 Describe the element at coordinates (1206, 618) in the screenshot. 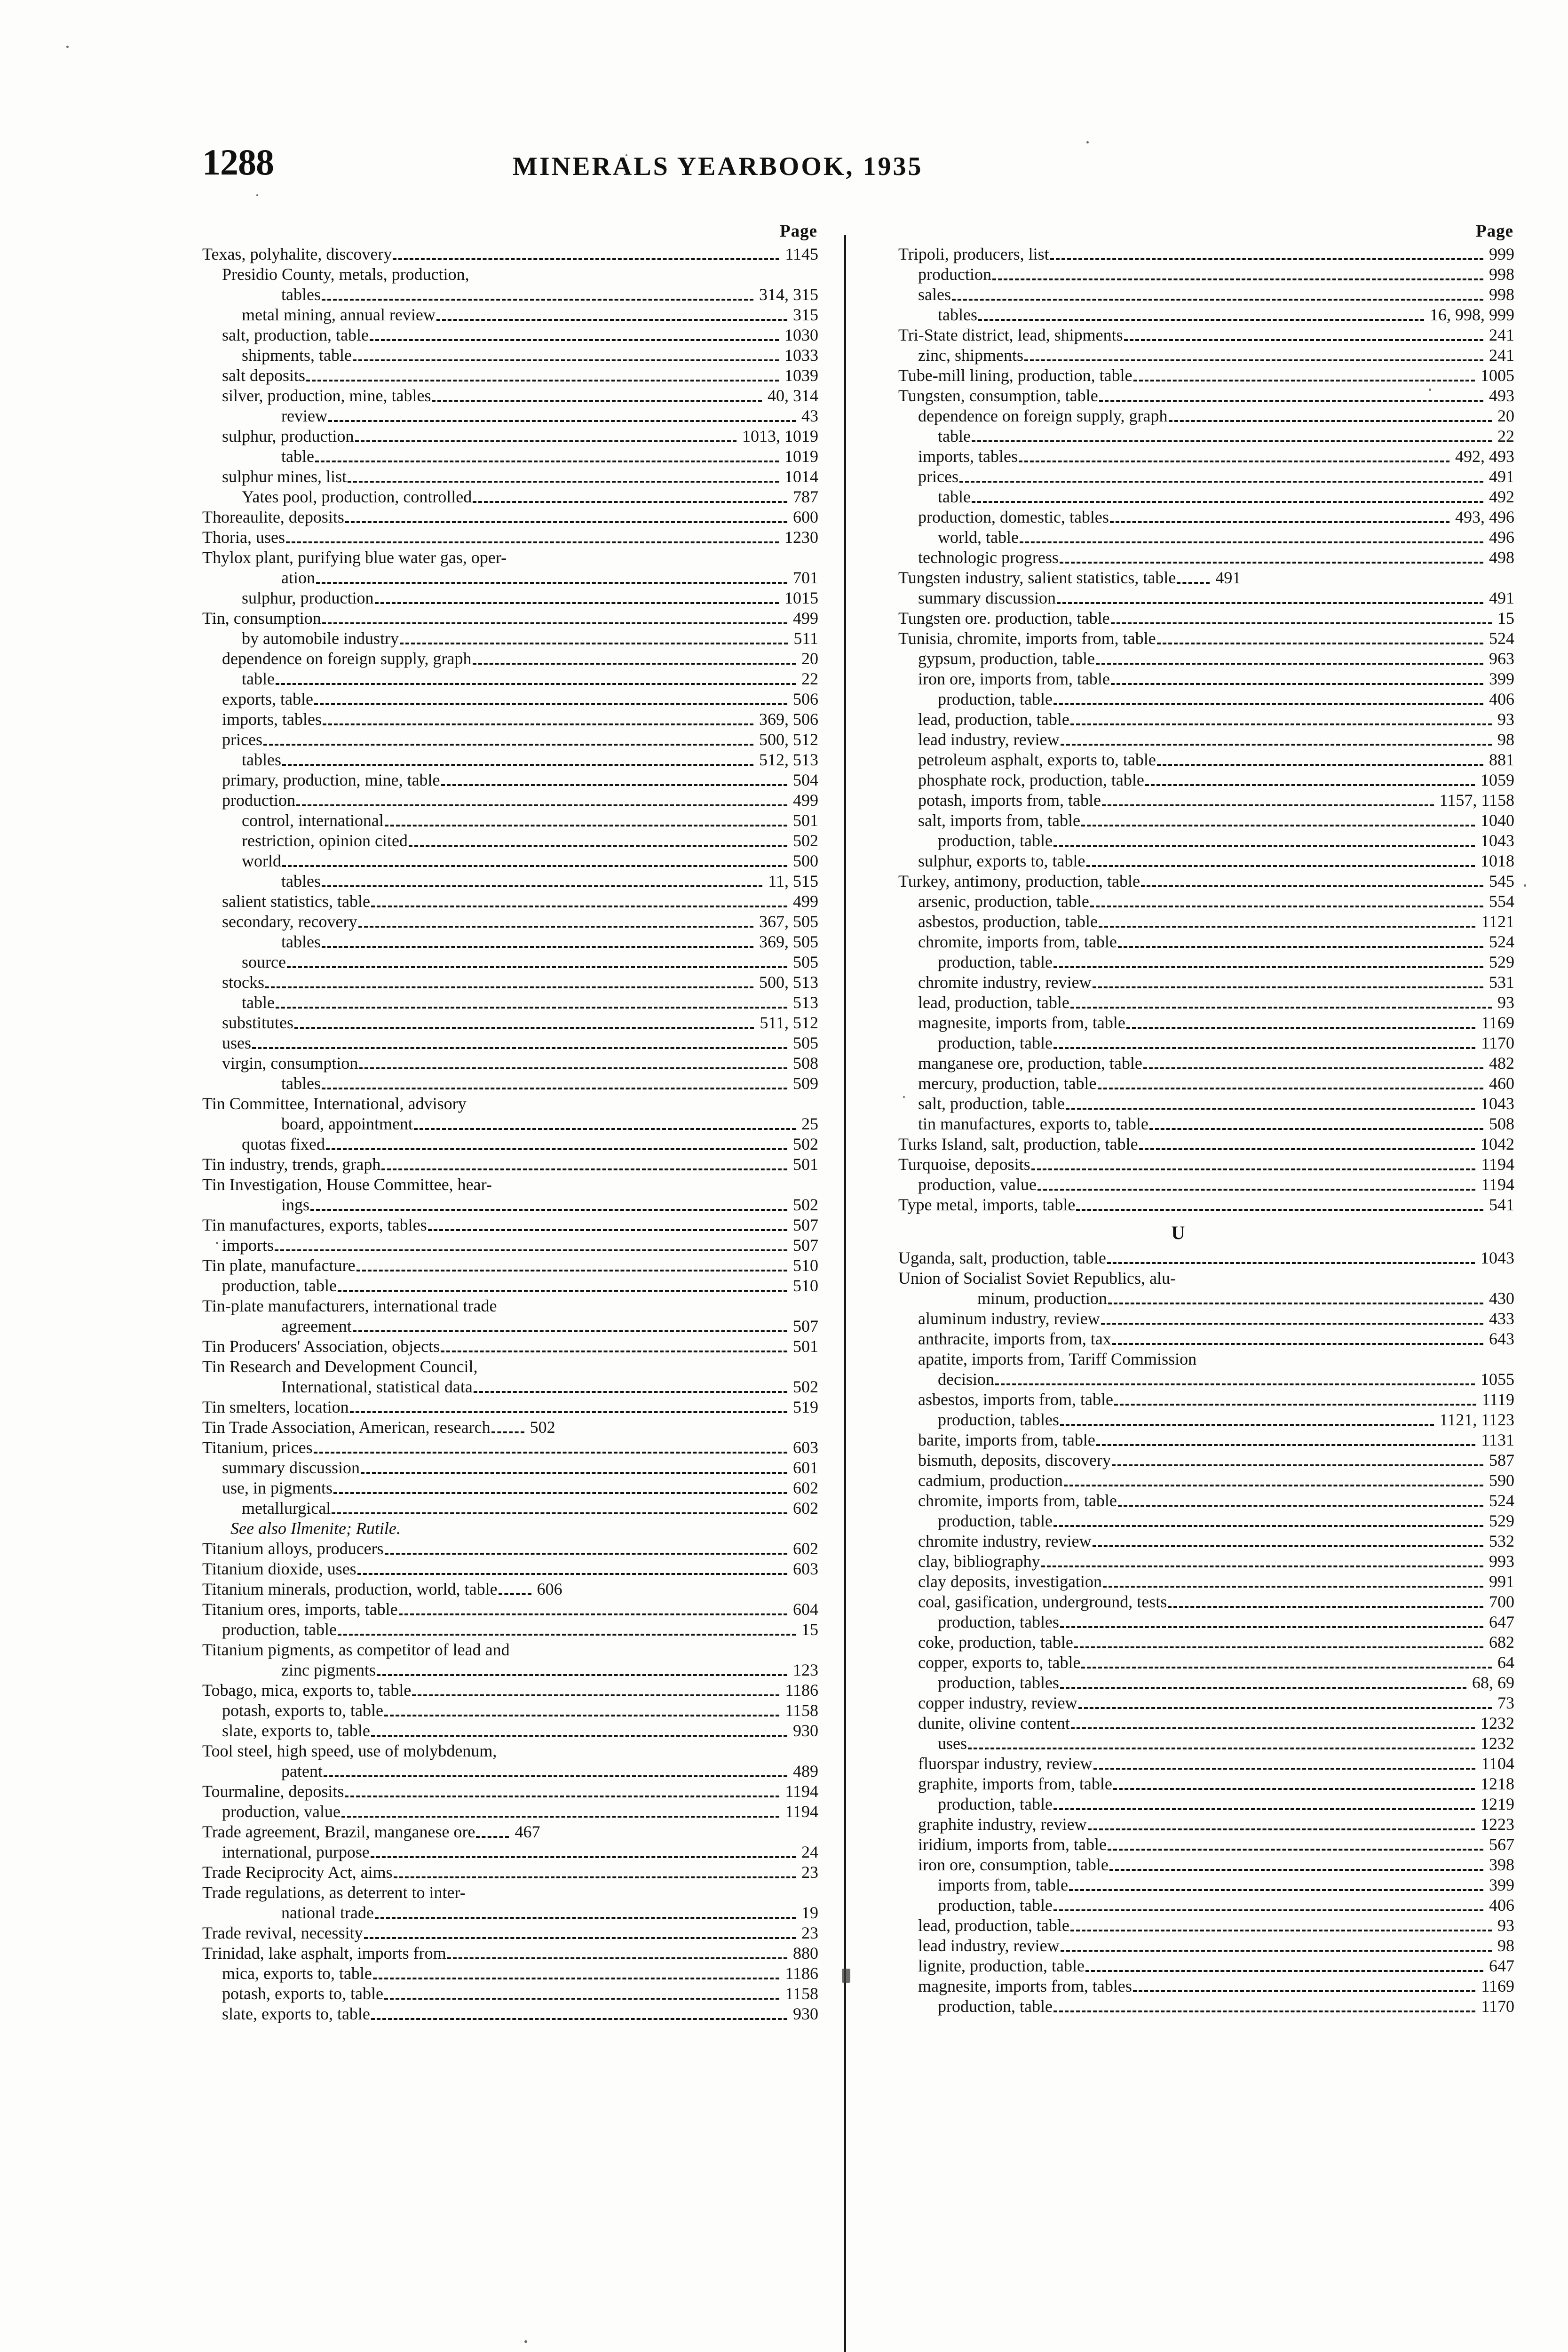

I see `index-entry: Tungsten ore. production, table 15` at that location.